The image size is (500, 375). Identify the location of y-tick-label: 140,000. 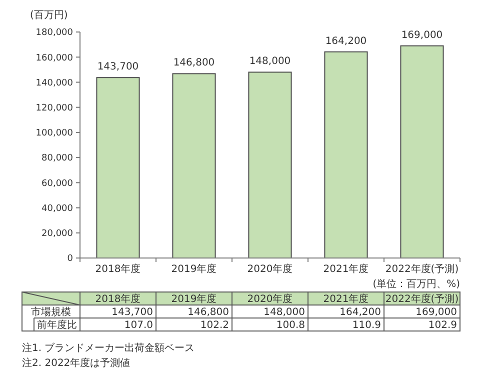
(55, 83).